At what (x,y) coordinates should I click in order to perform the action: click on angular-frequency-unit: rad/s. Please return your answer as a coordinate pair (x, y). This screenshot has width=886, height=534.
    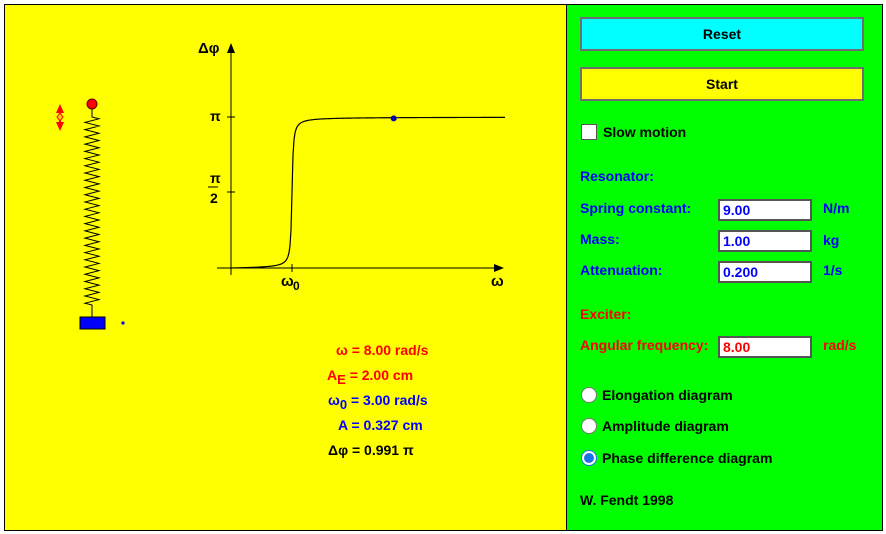
    Looking at the image, I should click on (840, 345).